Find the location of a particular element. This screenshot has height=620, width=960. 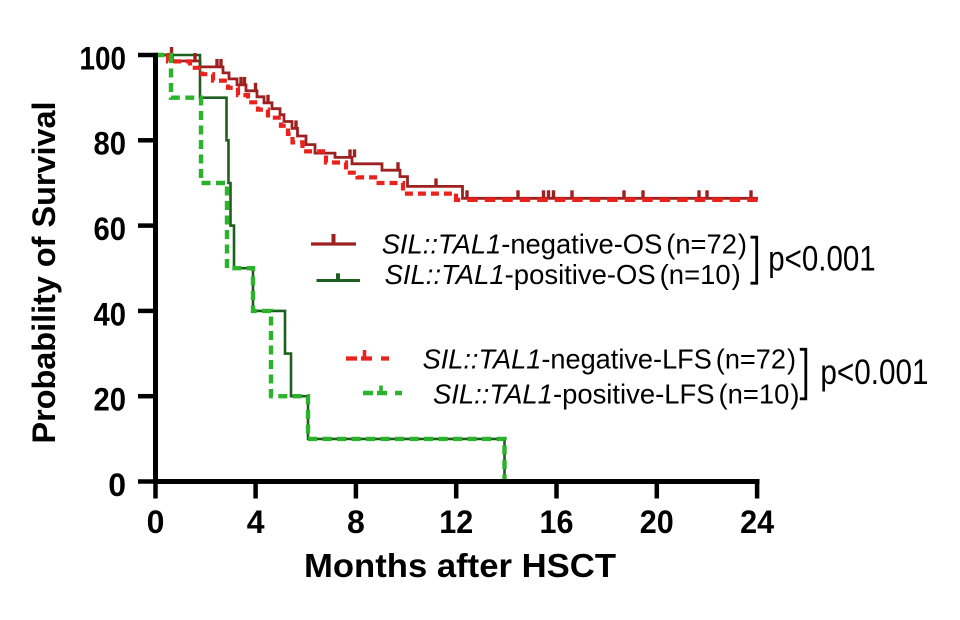

svg-text: 100 is located at coordinates (103, 58).